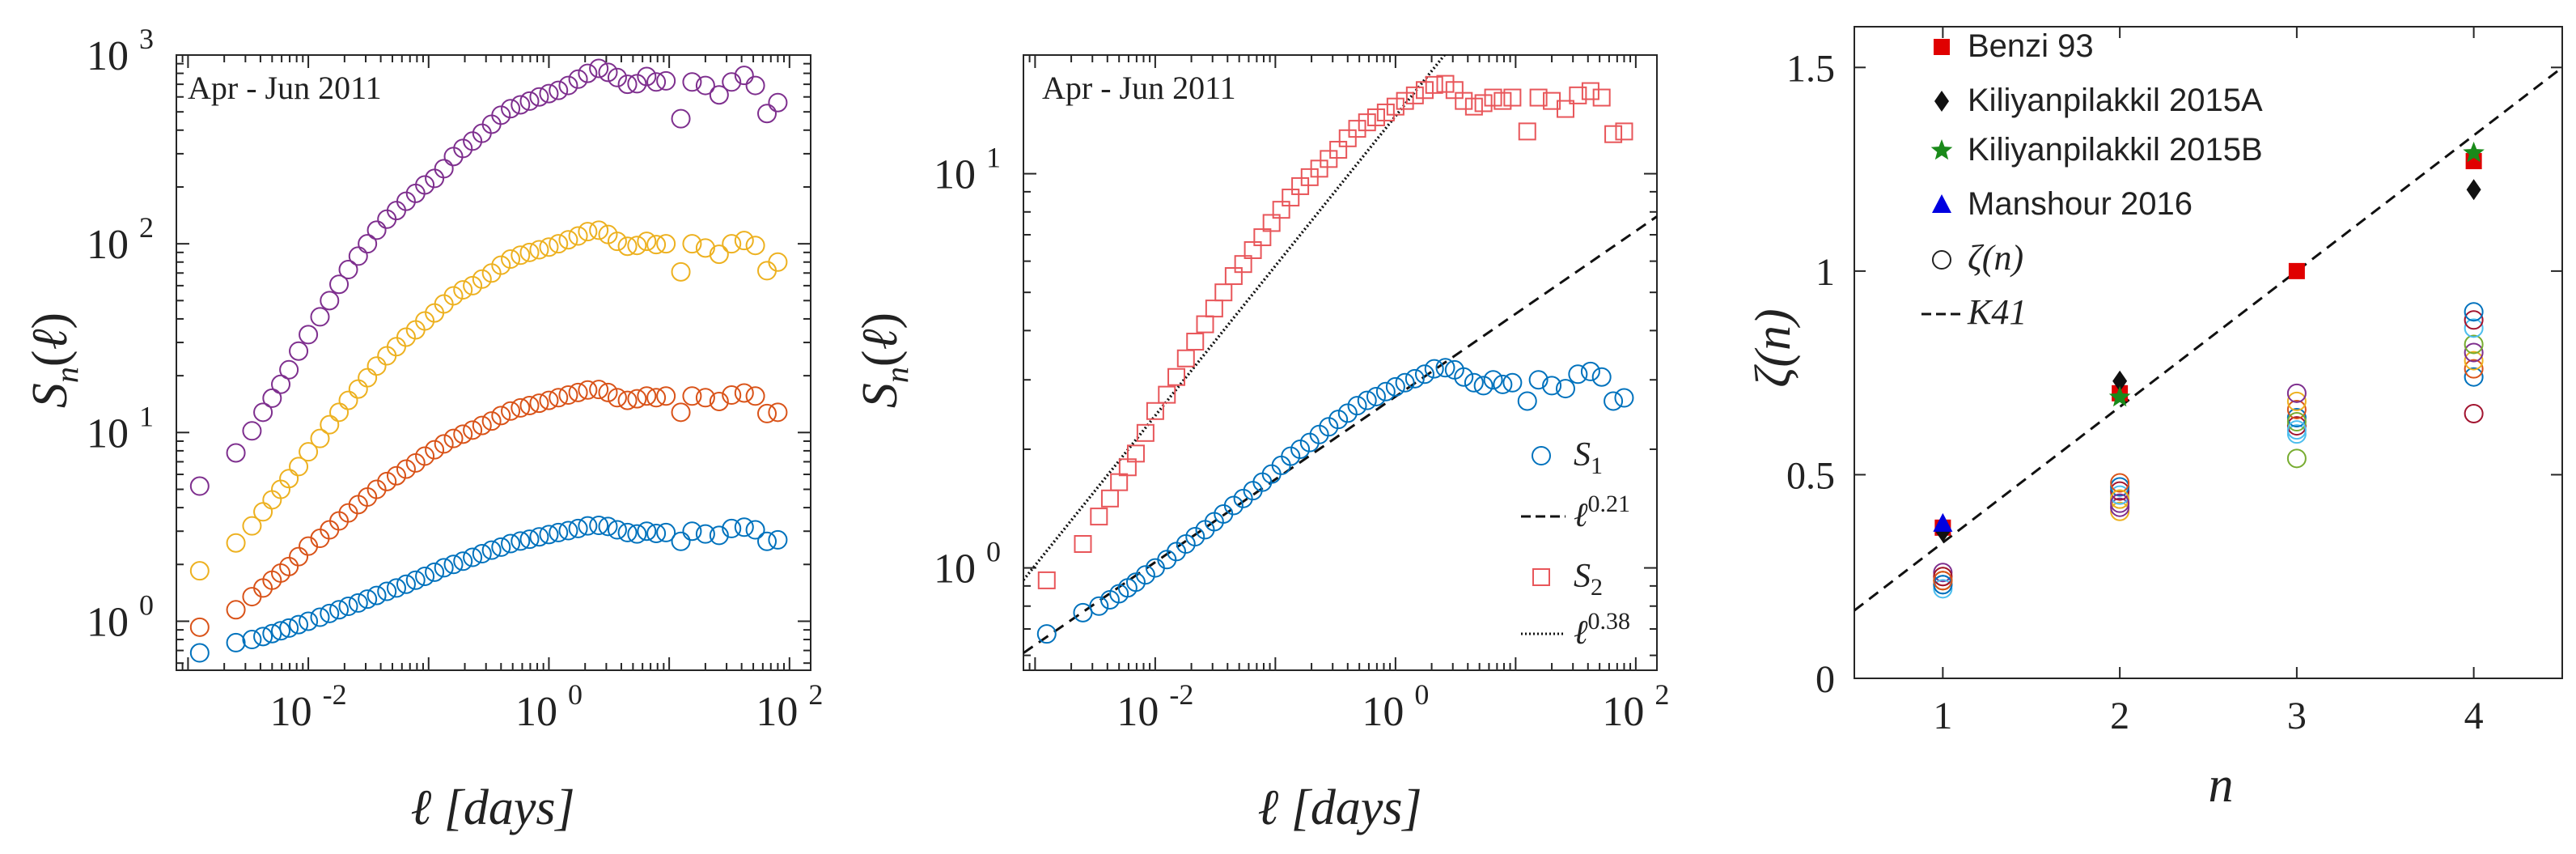 Image resolution: width=2576 pixels, height=854 pixels. What do you see at coordinates (1340, 434) in the screenshot?
I see `panel-2-fit-line-dashed` at bounding box center [1340, 434].